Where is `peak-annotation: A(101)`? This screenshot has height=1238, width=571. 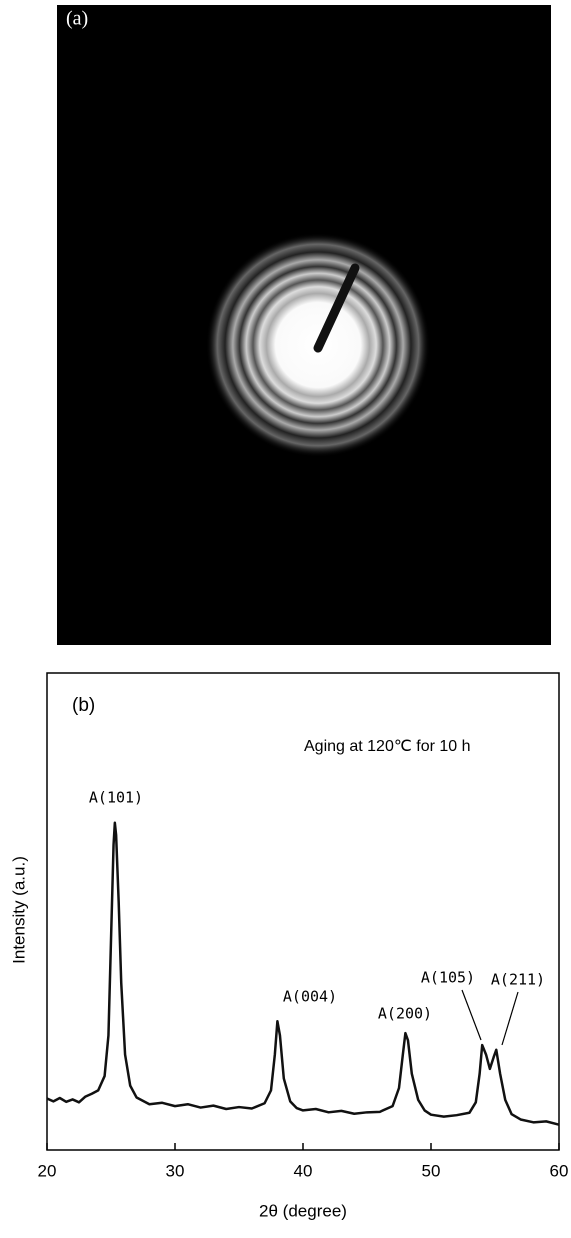
peak-annotation: A(101) is located at coordinates (116, 798).